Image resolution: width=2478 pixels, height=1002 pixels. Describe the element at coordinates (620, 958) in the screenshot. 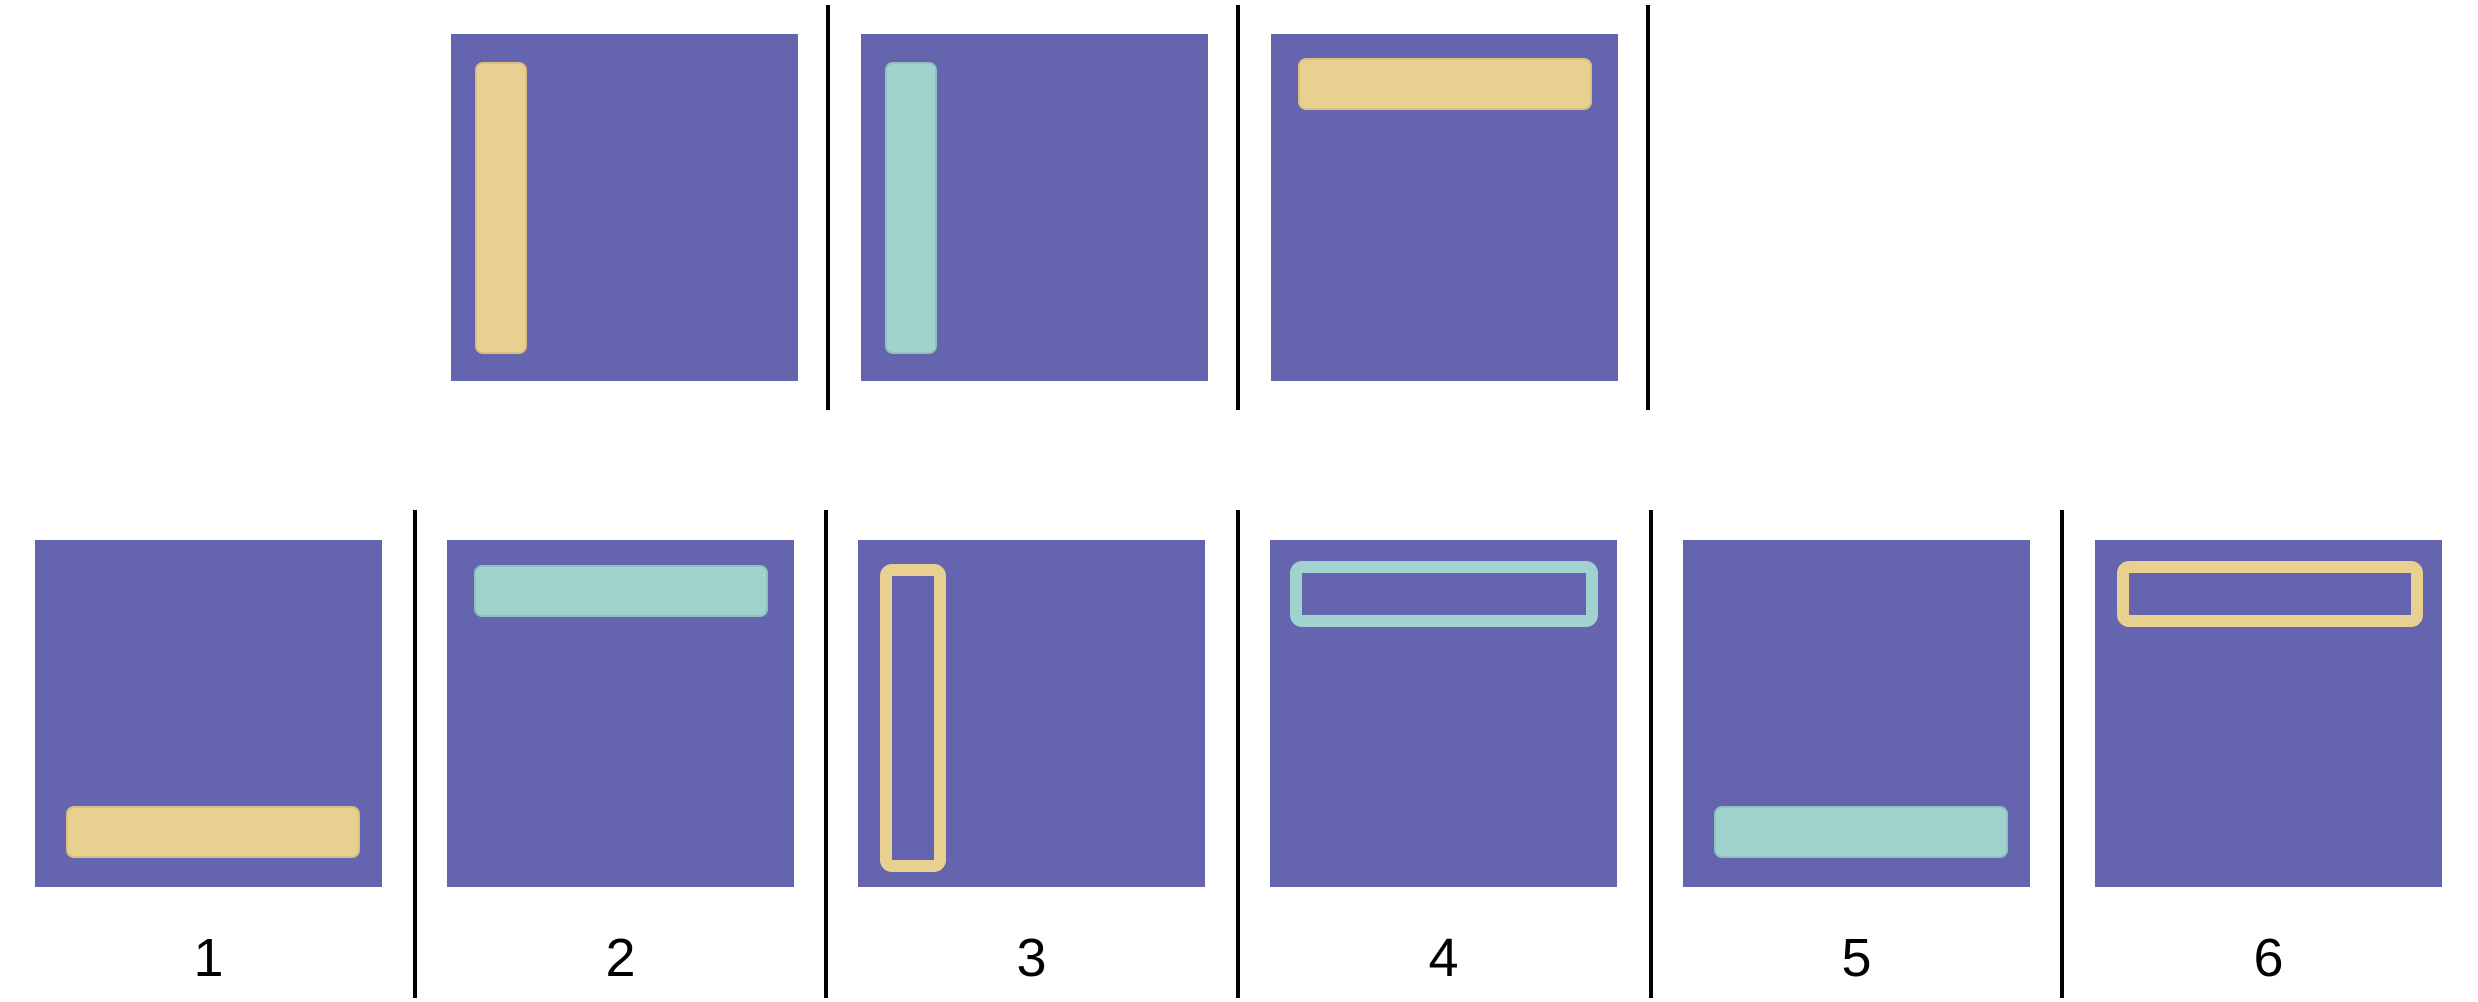

I see `option-label-2: 2` at that location.